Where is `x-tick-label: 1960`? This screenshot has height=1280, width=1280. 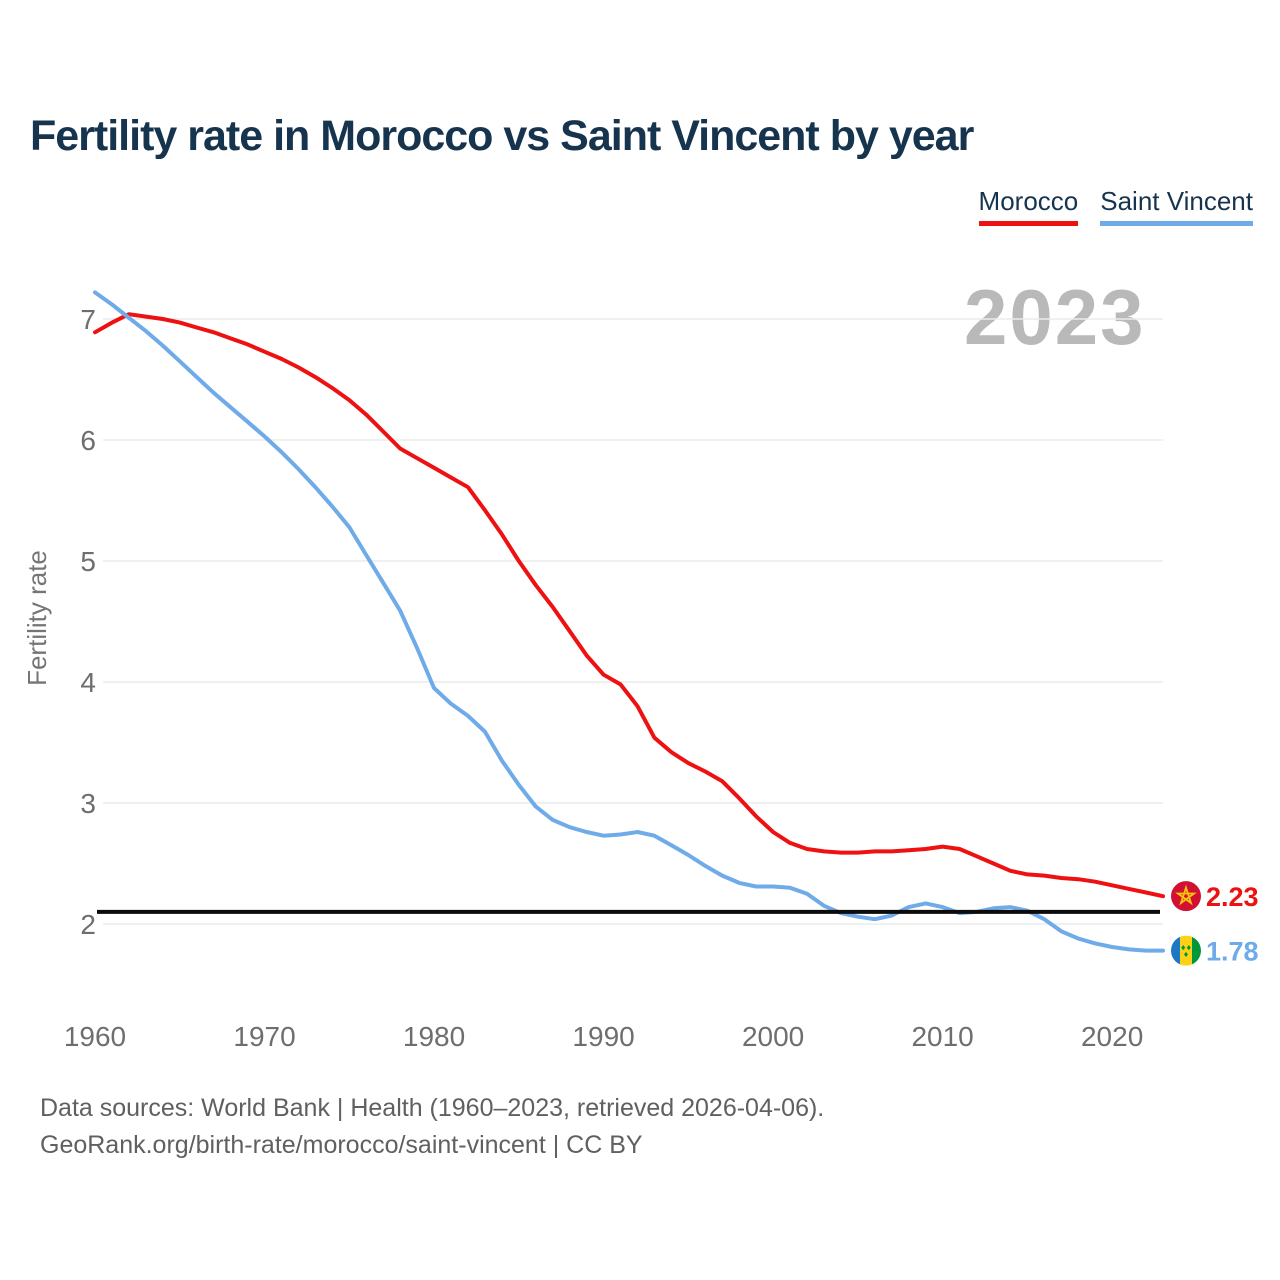
x-tick-label: 1960 is located at coordinates (95, 1036).